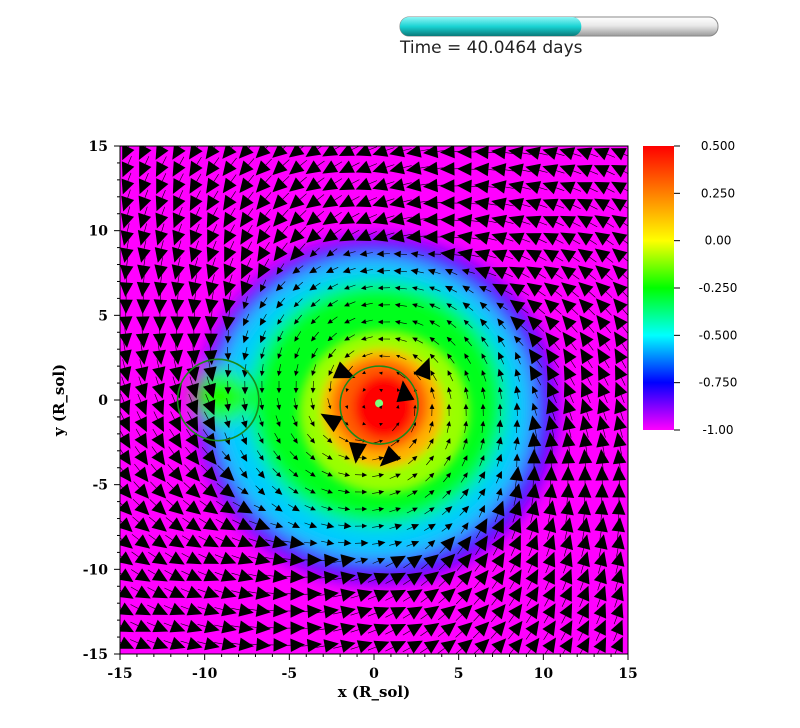 This screenshot has height=728, width=800. I want to click on colorbar-tick-label: -0.750, so click(718, 383).